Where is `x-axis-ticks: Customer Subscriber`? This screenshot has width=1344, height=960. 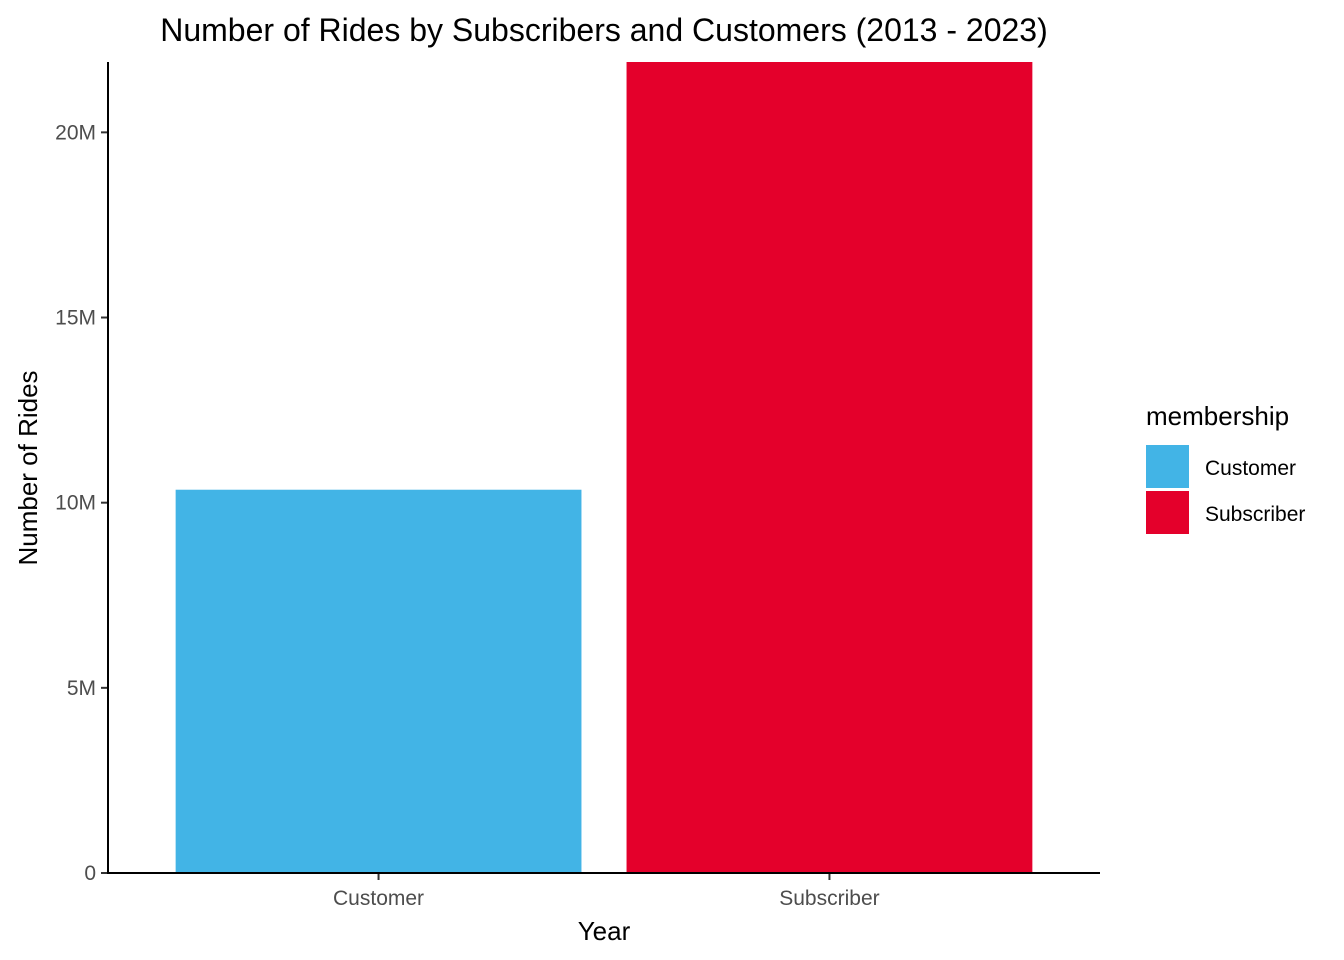 x-axis-ticks: Customer Subscriber is located at coordinates (606, 891).